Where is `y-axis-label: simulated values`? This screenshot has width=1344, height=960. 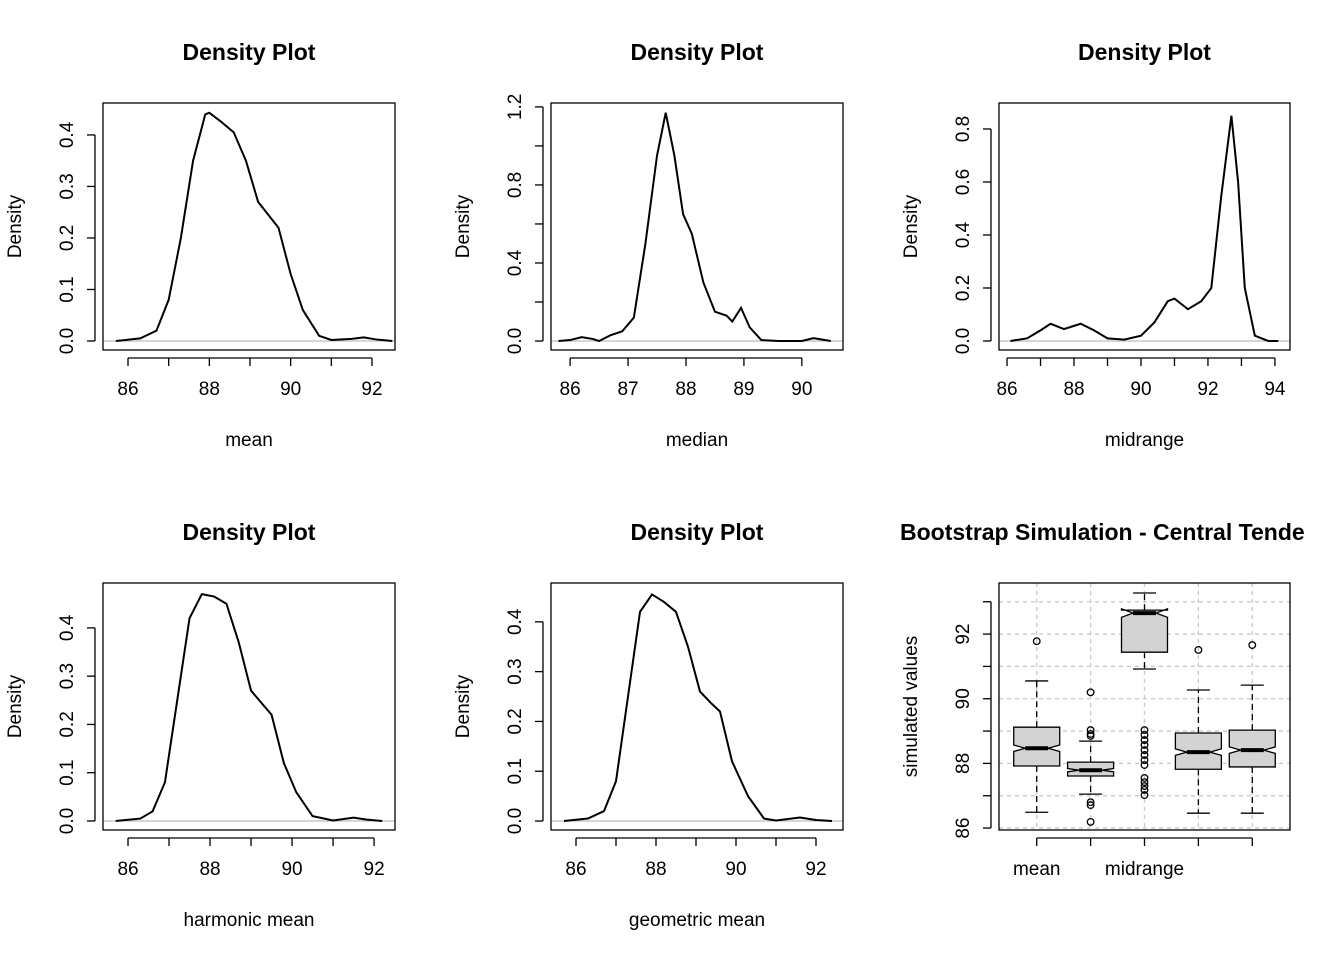
y-axis-label: simulated values is located at coordinates (911, 707).